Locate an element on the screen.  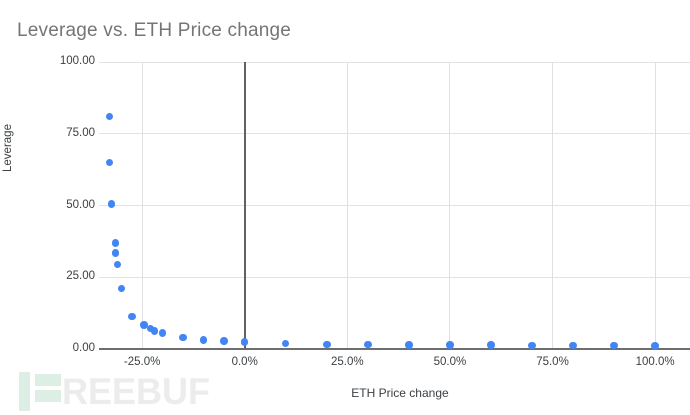
x-tick-label: 25.0% is located at coordinates (347, 362).